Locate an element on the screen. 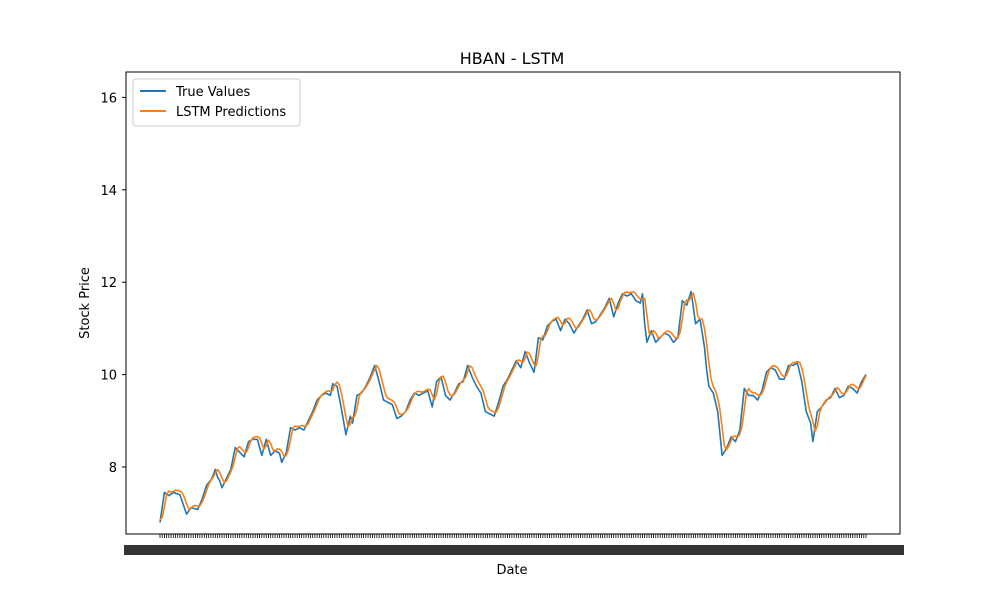 The width and height of the screenshot is (1000, 604). y-axis: 8 10 12 14 16 is located at coordinates (113, 283).